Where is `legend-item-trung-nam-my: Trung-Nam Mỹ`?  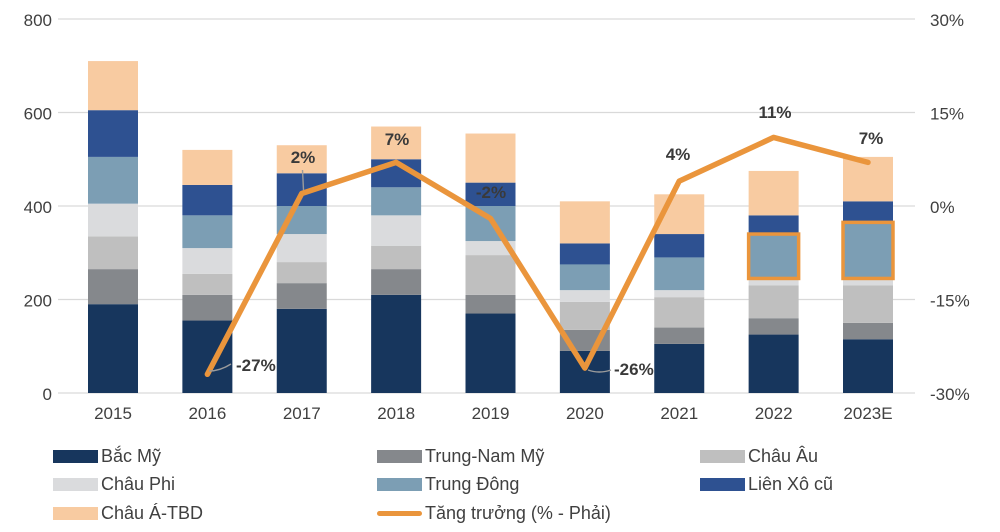
legend-item-trung-nam-my: Trung-Nam Mỹ is located at coordinates (538, 456).